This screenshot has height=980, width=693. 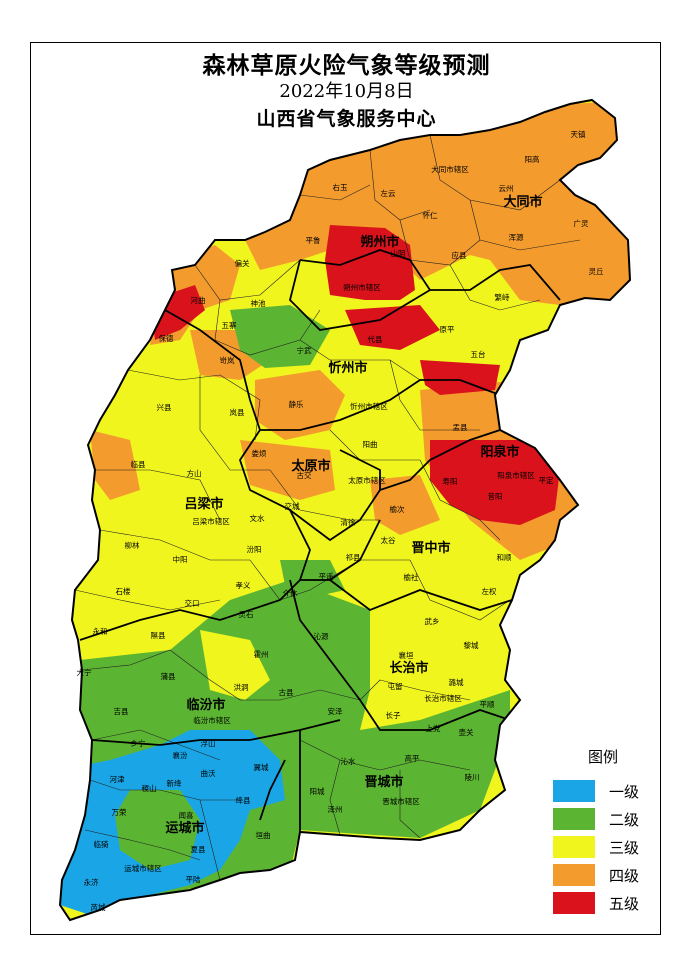 What do you see at coordinates (353, 557) in the screenshot?
I see `county-label: 祁县` at bounding box center [353, 557].